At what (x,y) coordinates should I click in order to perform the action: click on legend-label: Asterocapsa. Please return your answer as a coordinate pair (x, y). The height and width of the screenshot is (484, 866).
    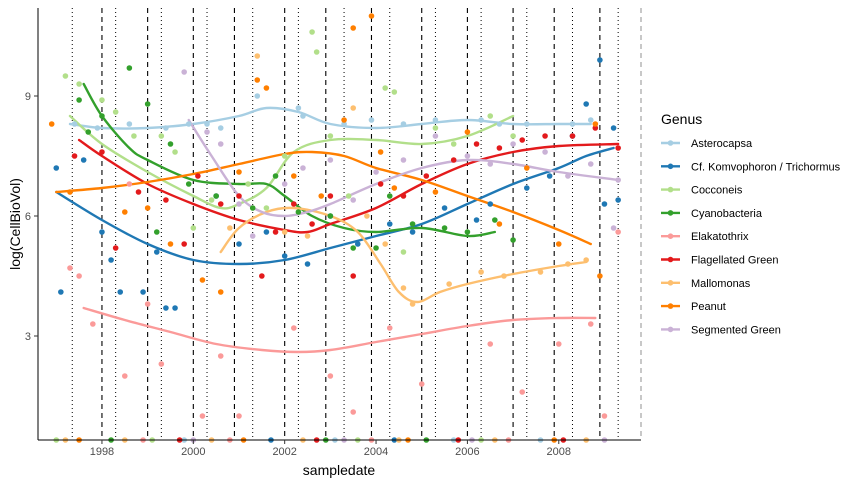
    Looking at the image, I should click on (722, 144).